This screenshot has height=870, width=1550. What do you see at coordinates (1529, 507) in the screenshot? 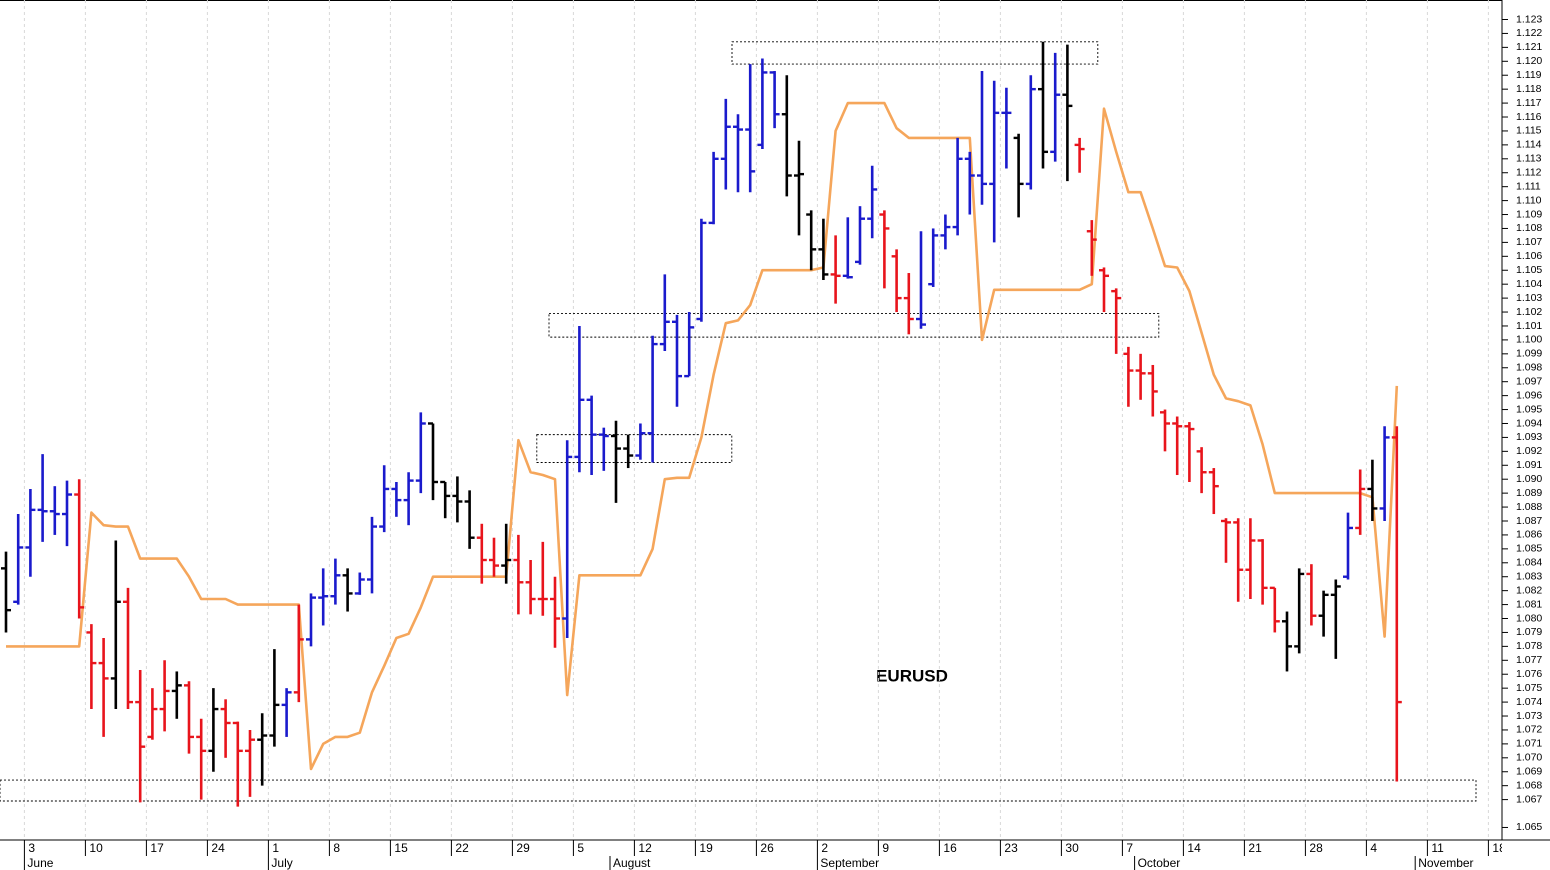
I see `y-tick-label: 1.088` at bounding box center [1529, 507].